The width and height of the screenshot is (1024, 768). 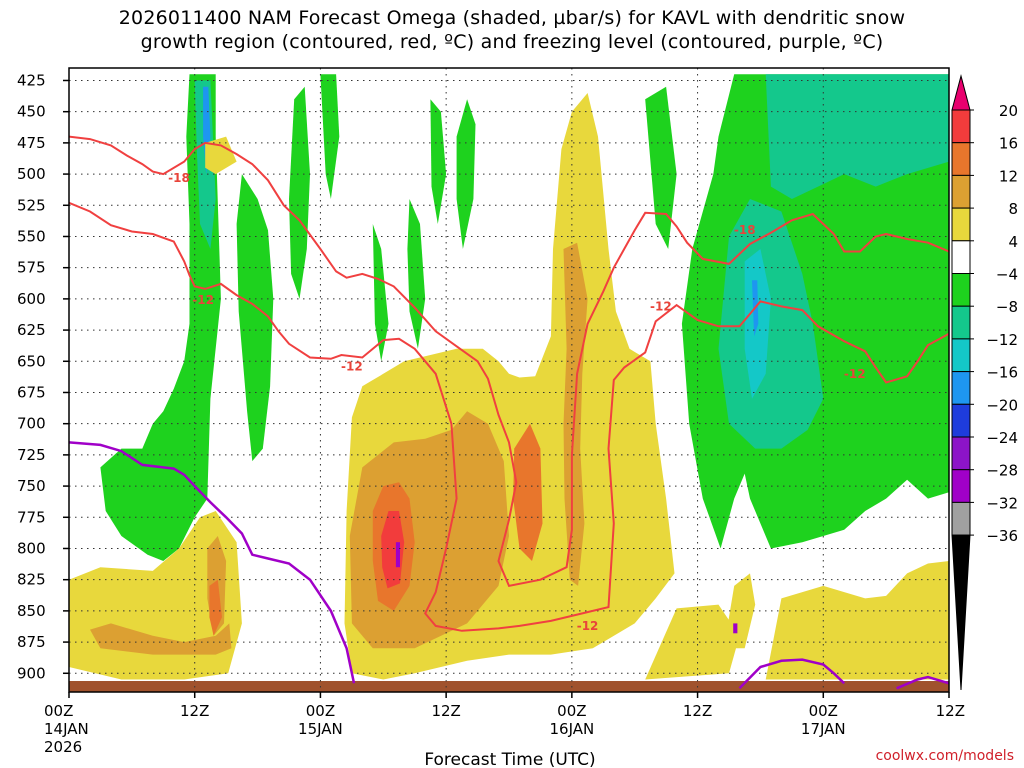 I want to click on contour-label: -18, so click(x=745, y=230).